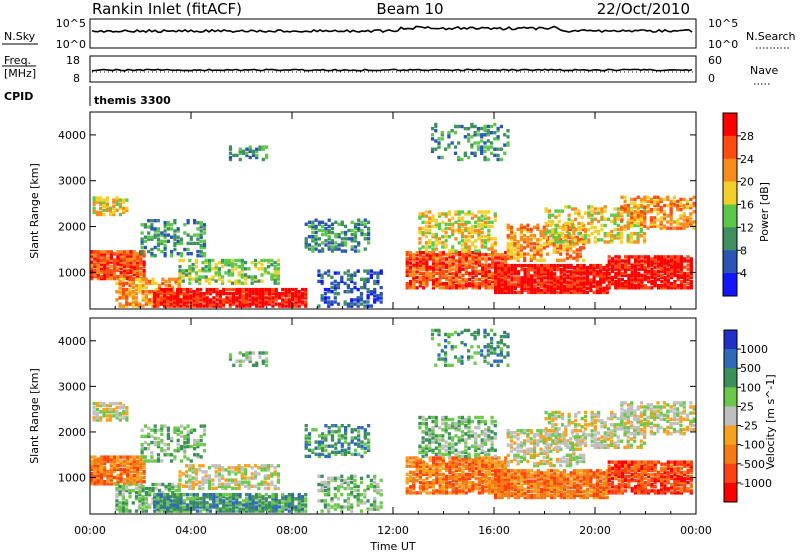 Image resolution: width=800 pixels, height=554 pixels. Describe the element at coordinates (393, 69) in the screenshot. I see `freq-panel-frame` at that location.